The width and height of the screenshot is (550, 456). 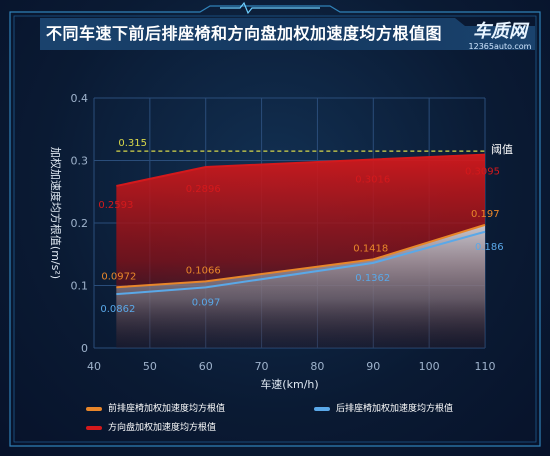 I want to click on y-tick-label: 0.2, so click(x=80, y=223).